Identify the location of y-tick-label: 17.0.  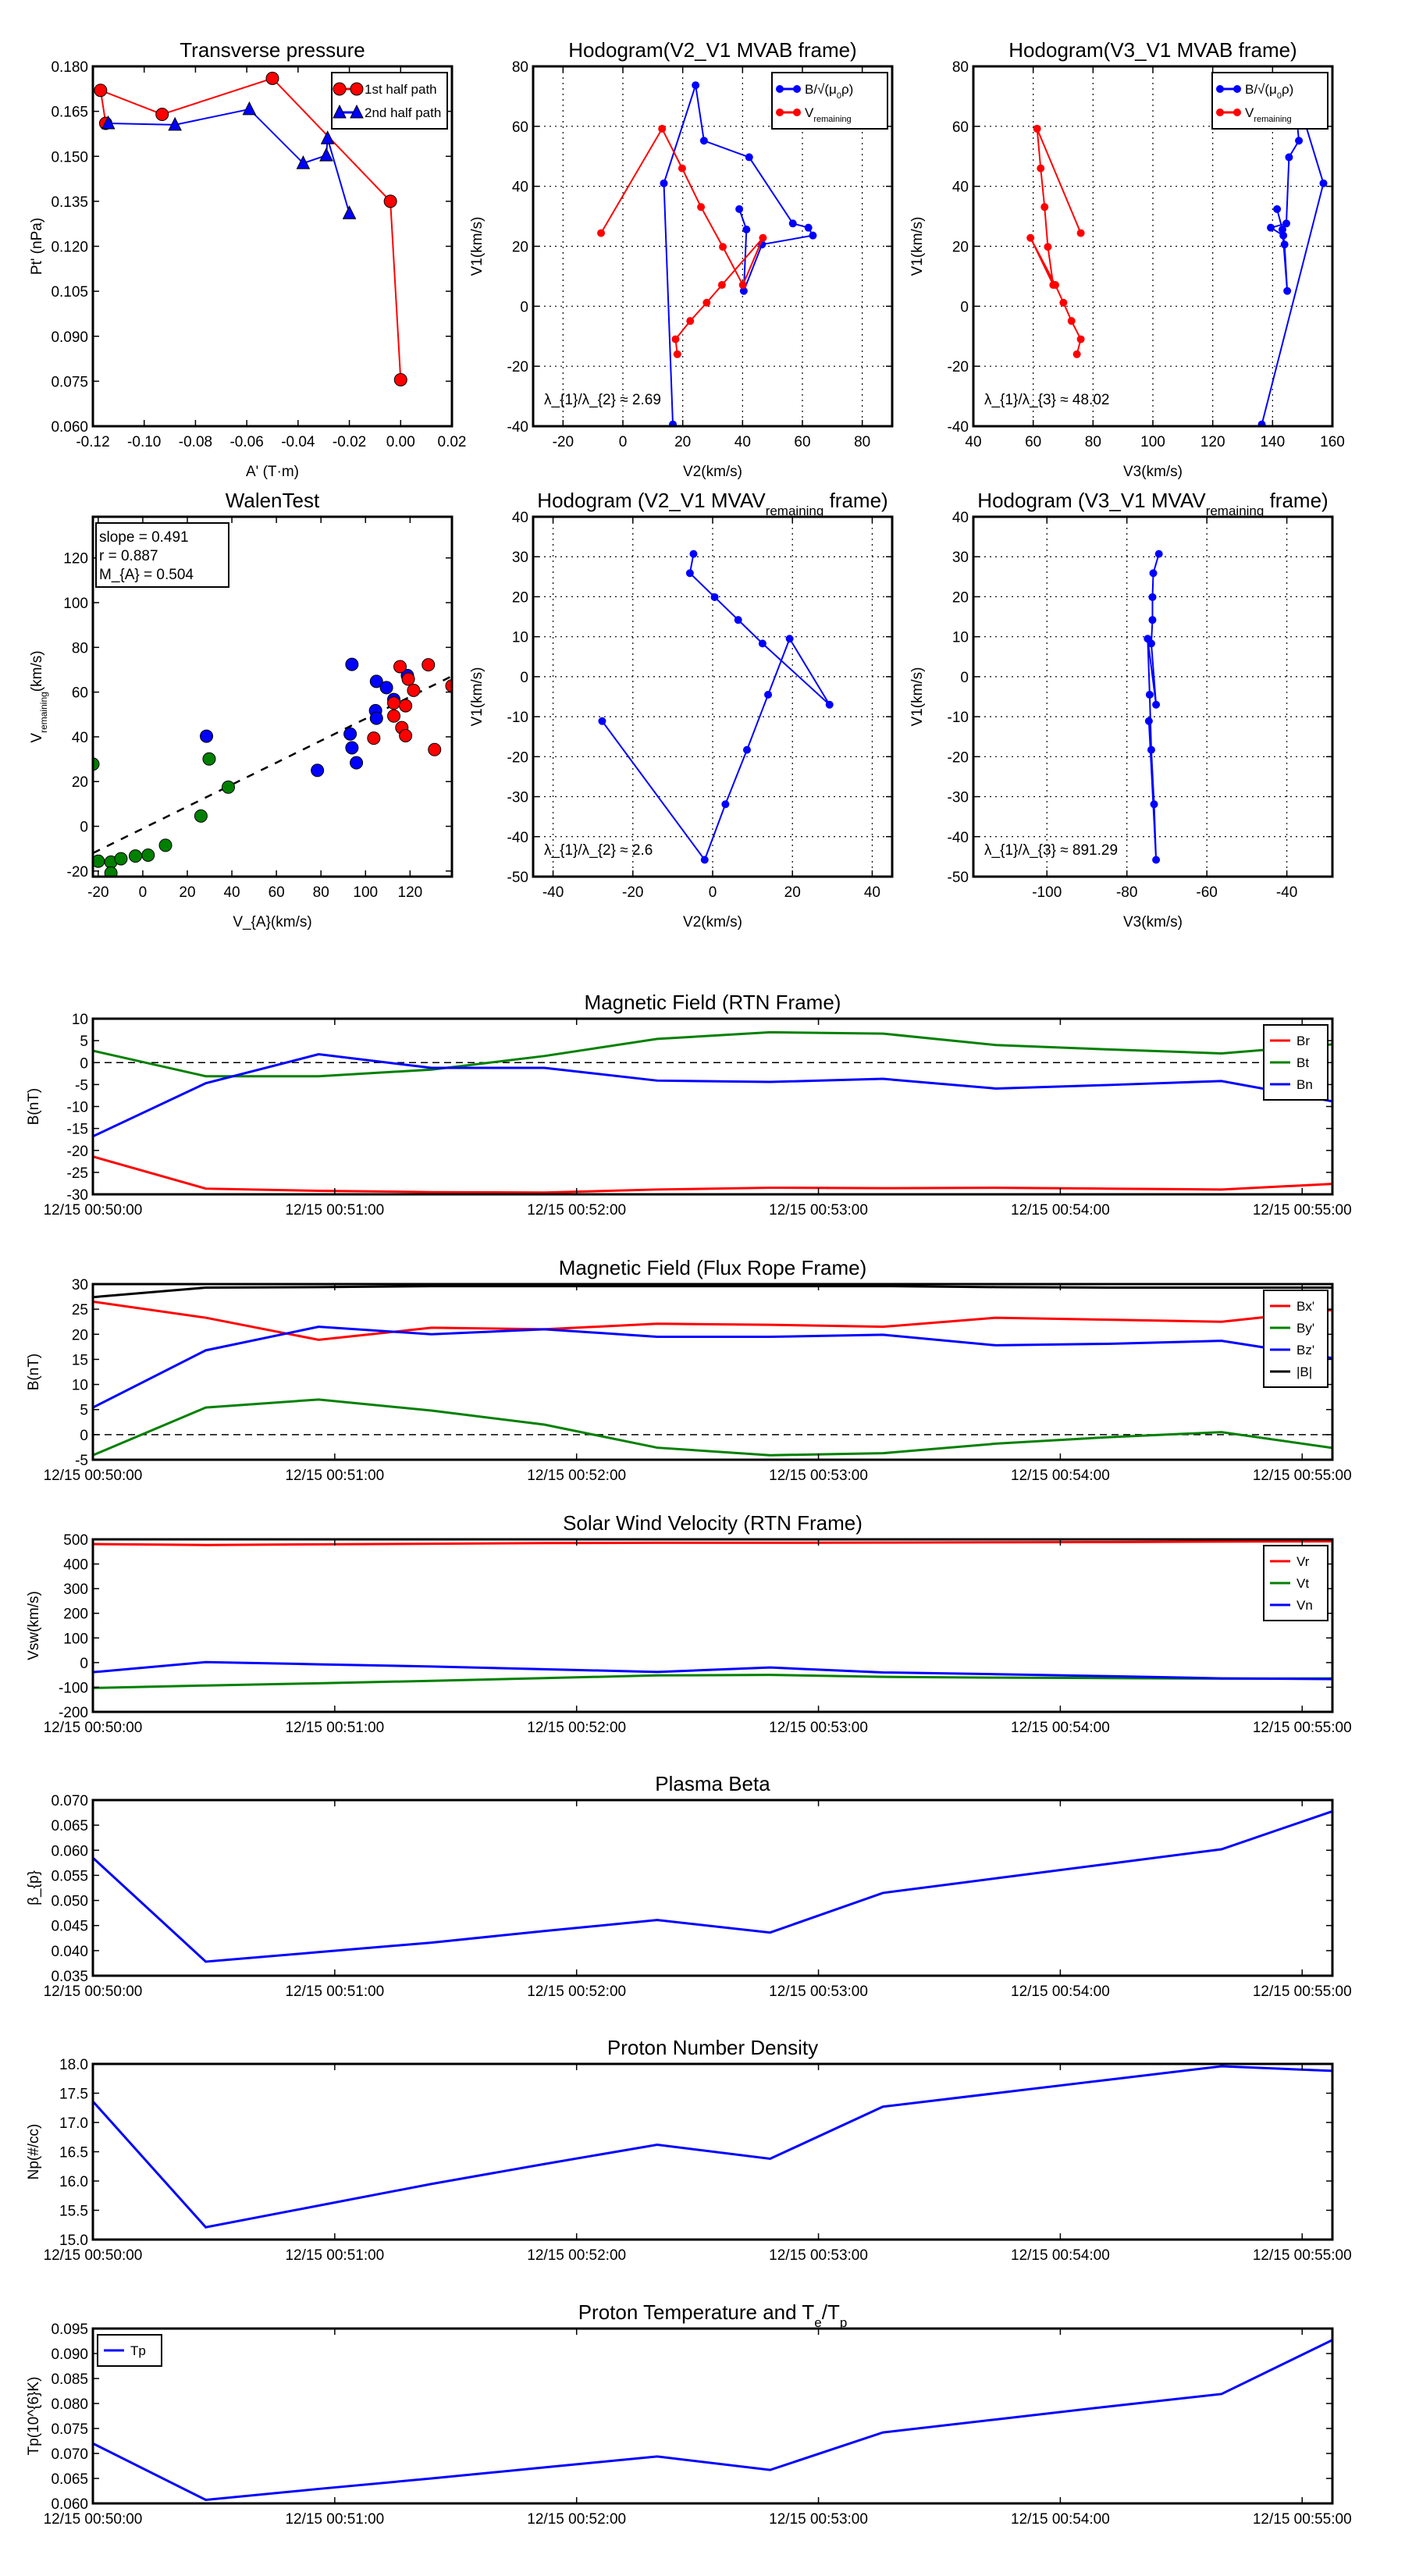
(73, 2123).